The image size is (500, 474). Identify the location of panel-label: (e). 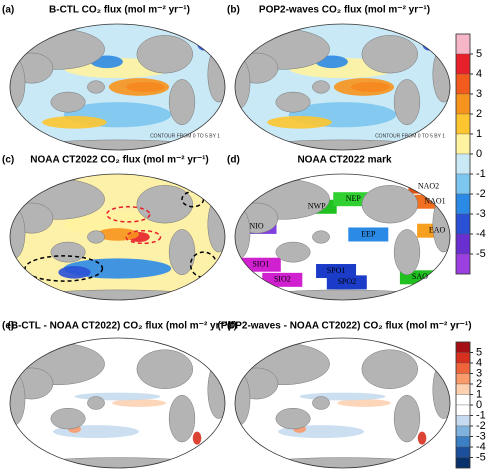
(8, 326).